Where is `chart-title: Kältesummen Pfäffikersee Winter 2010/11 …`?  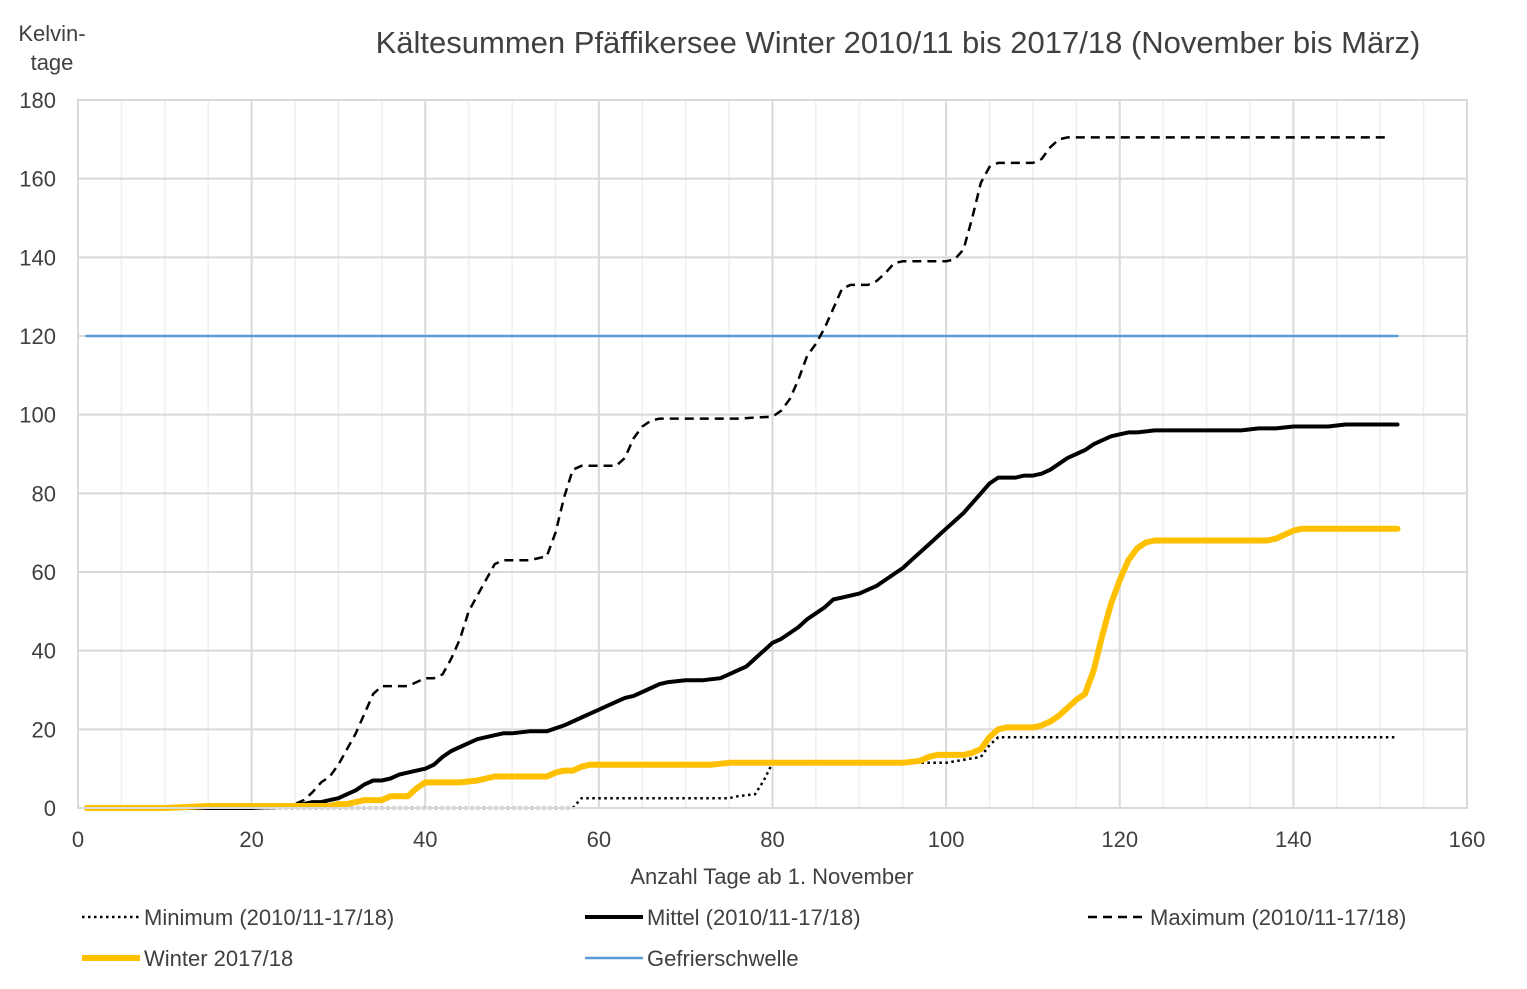
chart-title: Kältesummen Pfäffikersee Winter 2010/11 … is located at coordinates (898, 42).